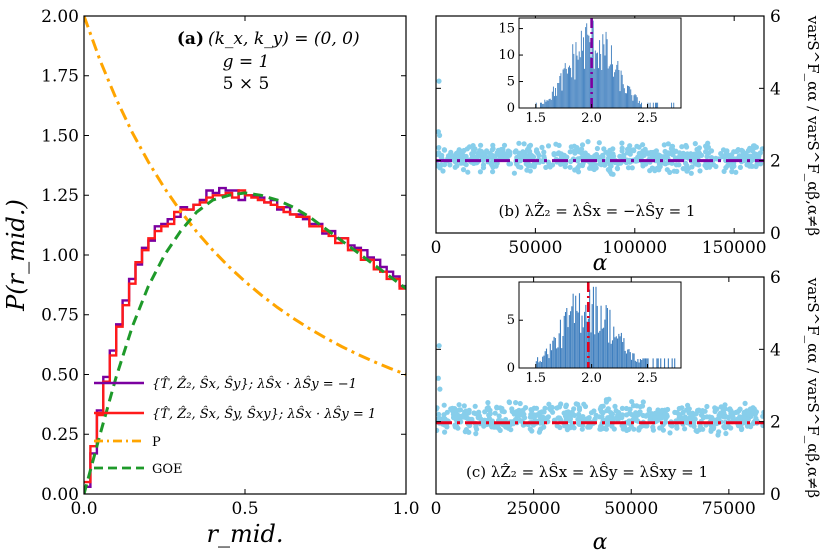 The width and height of the screenshot is (822, 558). I want to click on panel-a-ytick-label: 2.00, so click(60, 17).